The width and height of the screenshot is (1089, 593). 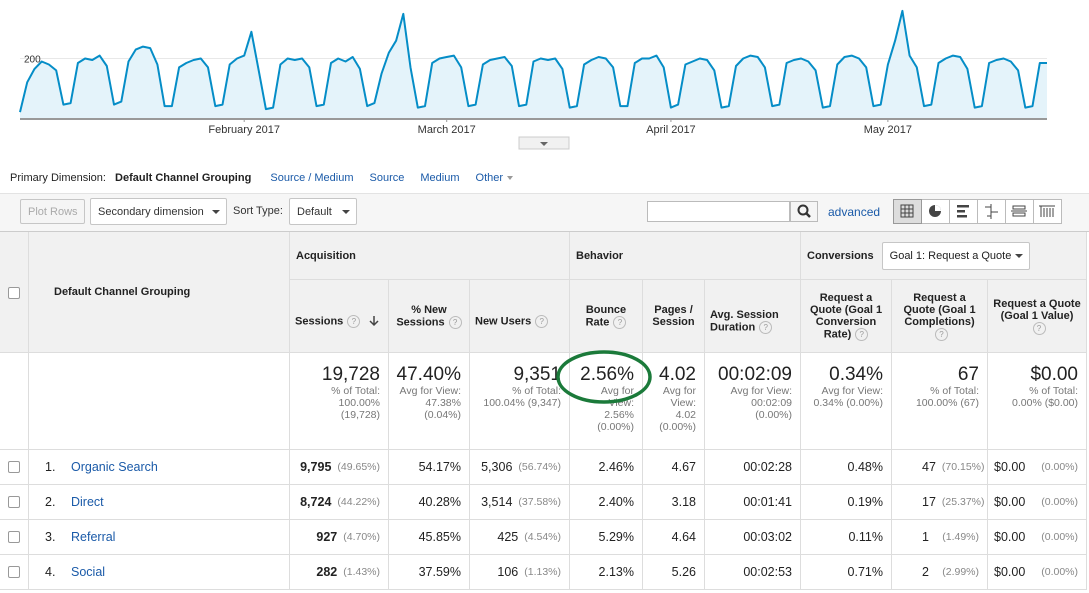 What do you see at coordinates (442, 415) in the screenshot?
I see `total-sub: (0.04%)` at bounding box center [442, 415].